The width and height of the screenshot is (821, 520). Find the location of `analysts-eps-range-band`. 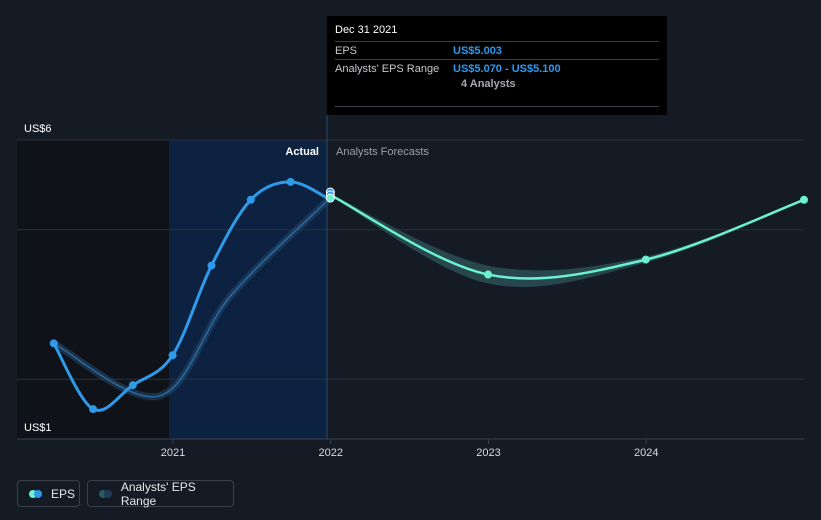

analysts-eps-range-band is located at coordinates (567, 240).